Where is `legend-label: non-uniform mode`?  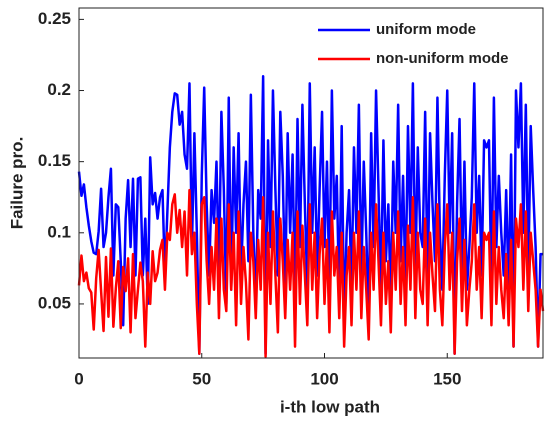 legend-label: non-uniform mode is located at coordinates (442, 58).